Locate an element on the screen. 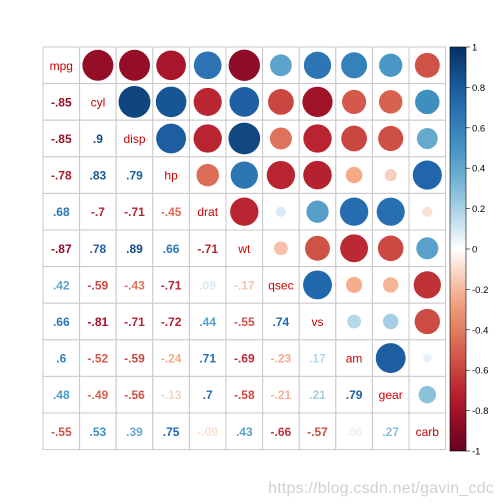 Image resolution: width=504 pixels, height=504 pixels. corr-number-wt-hp: .66 is located at coordinates (171, 249).